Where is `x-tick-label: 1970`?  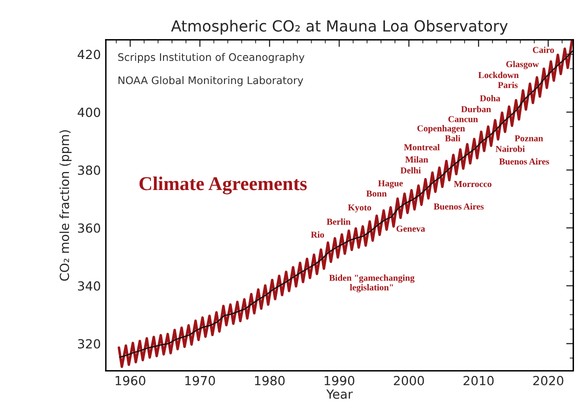
x-tick-label: 1970 is located at coordinates (200, 381).